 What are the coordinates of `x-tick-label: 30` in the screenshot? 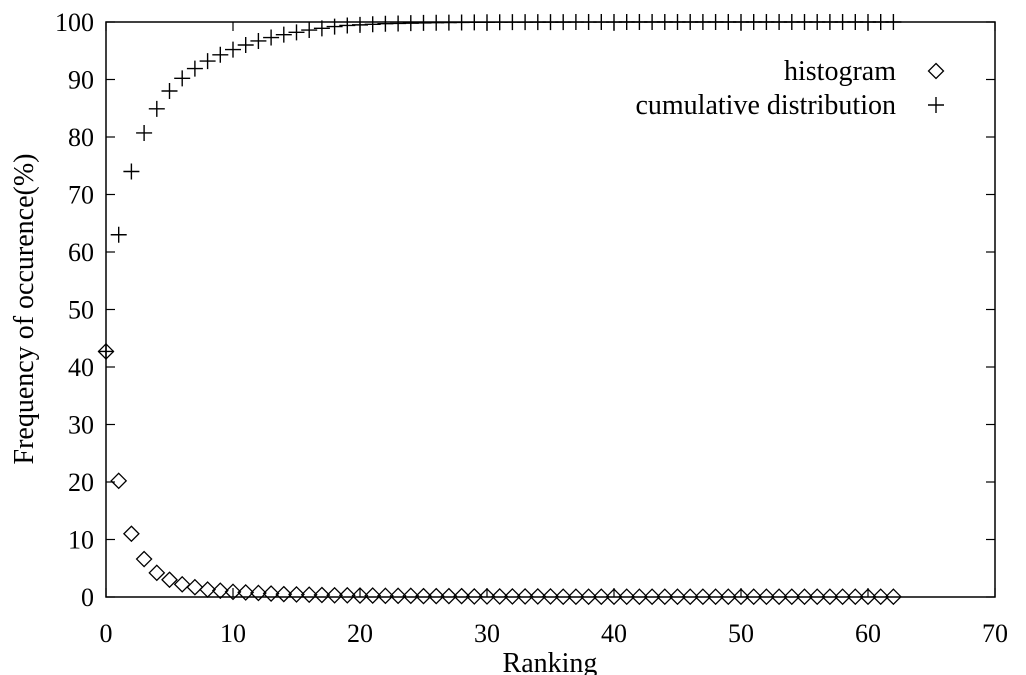 It's located at (487, 633).